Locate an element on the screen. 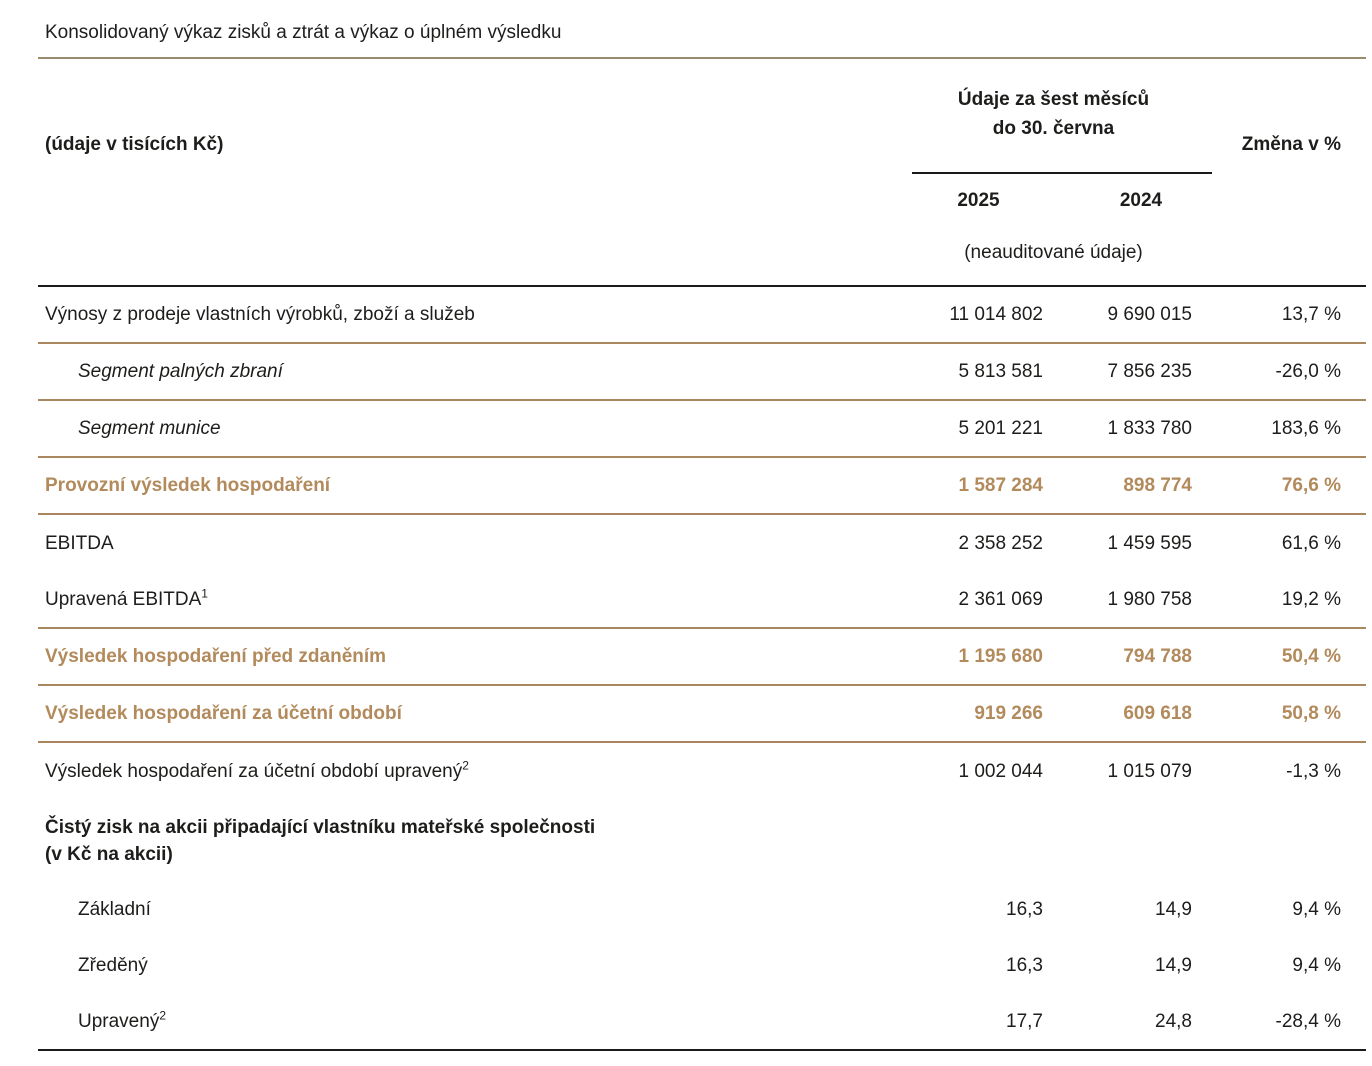  unit-label: (údaje v tisících Kč) is located at coordinates (134, 144).